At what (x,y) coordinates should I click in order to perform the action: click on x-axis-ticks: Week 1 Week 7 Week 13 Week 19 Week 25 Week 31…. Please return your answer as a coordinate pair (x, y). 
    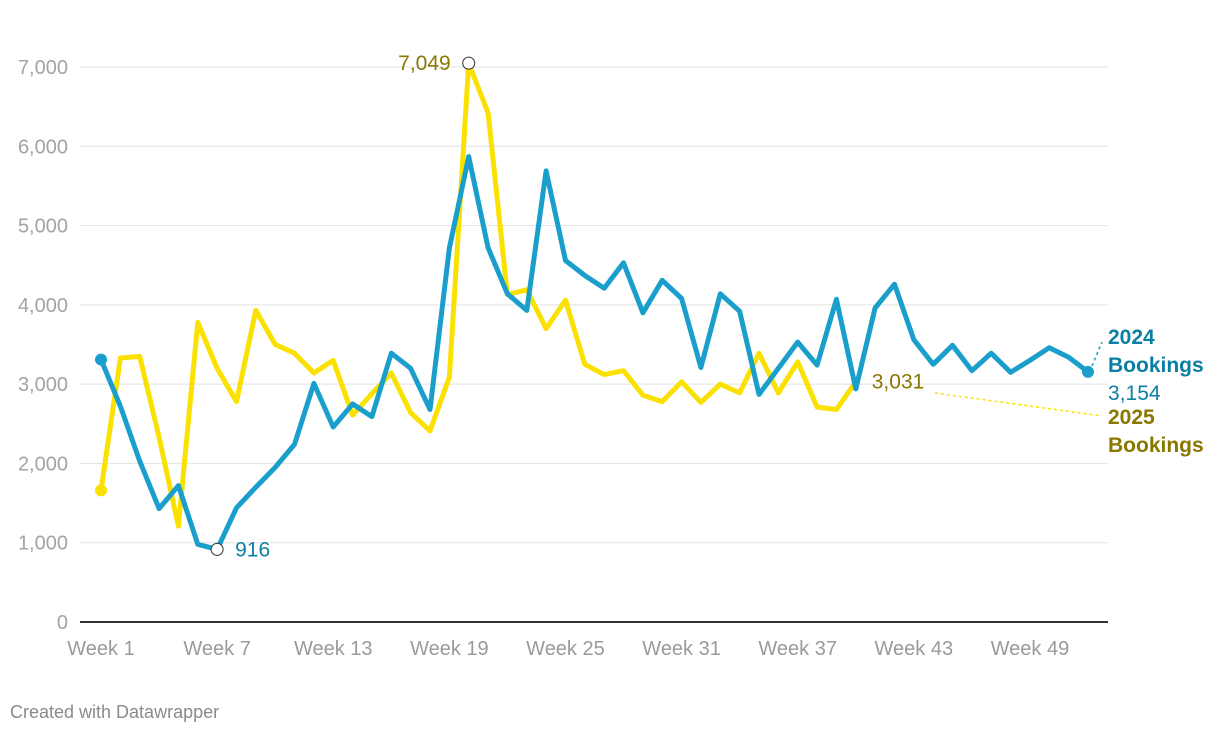
    Looking at the image, I should click on (568, 649).